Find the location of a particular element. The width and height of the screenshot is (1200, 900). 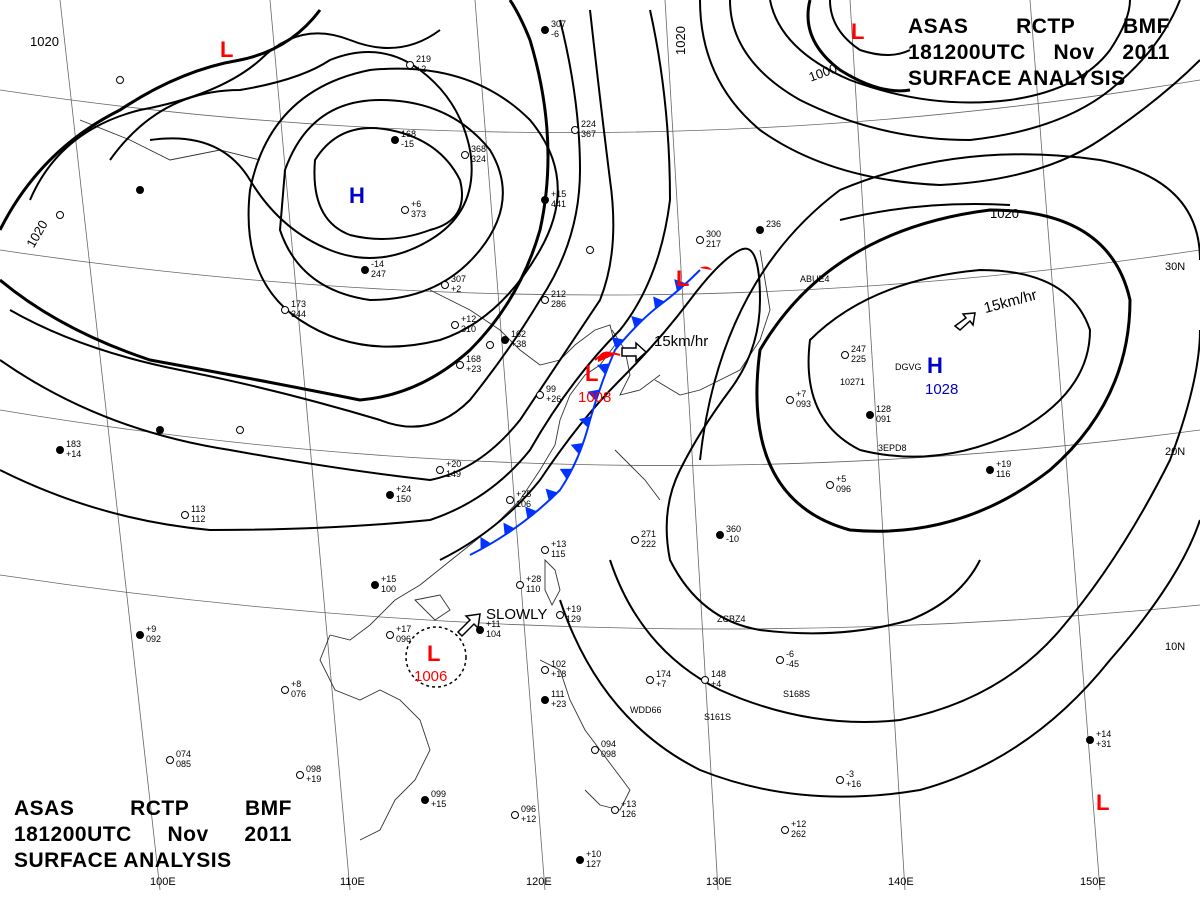

station-value: 183 is located at coordinates (73, 444).